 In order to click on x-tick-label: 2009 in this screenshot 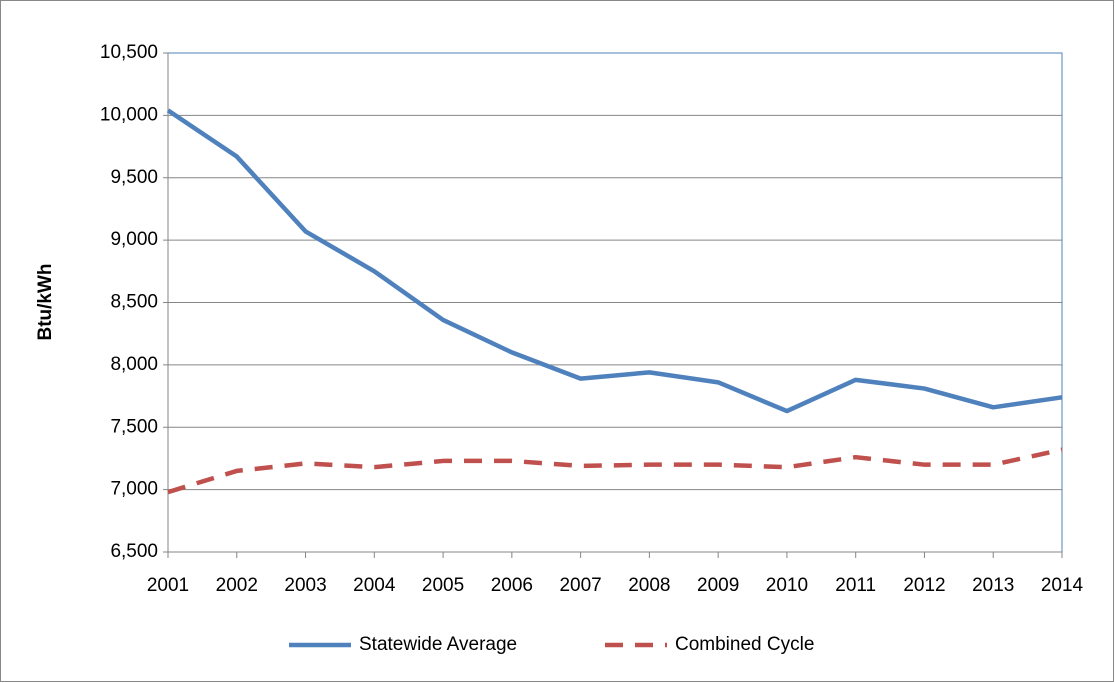, I will do `click(718, 585)`.